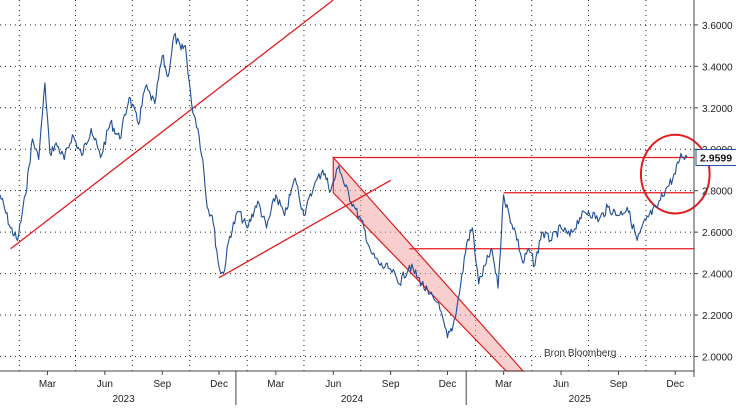 Image resolution: width=736 pixels, height=410 pixels. I want to click on y-tick-label: 2.4000, so click(717, 275).